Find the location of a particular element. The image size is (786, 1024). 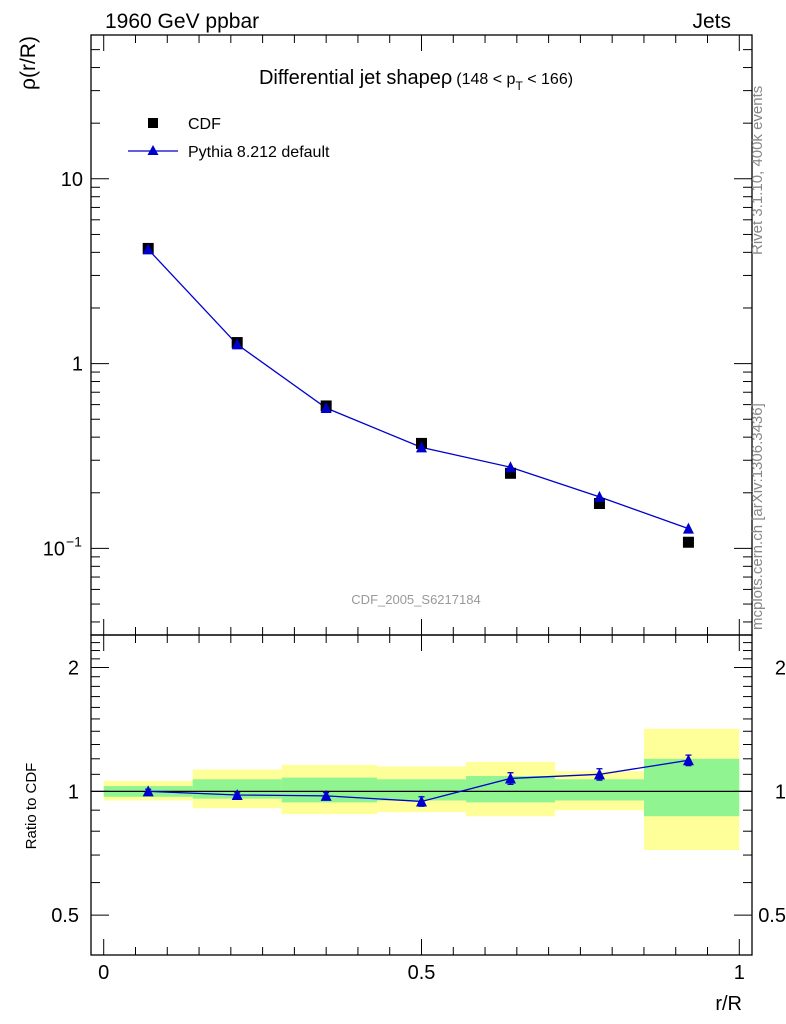

ratio-y-tick-label-left: 2 is located at coordinates (73, 669).